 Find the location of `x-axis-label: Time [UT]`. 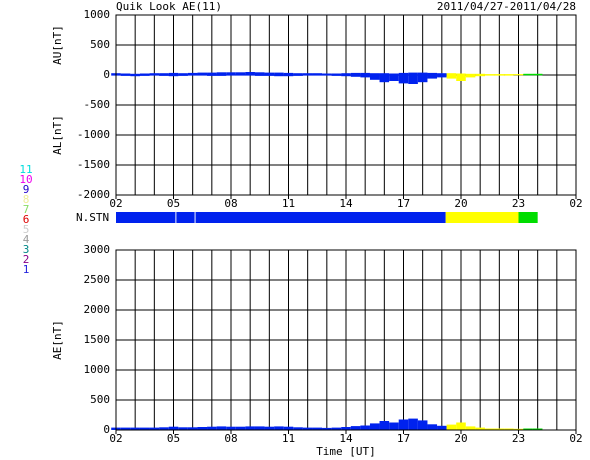

x-axis-label: Time [UT] is located at coordinates (346, 451).